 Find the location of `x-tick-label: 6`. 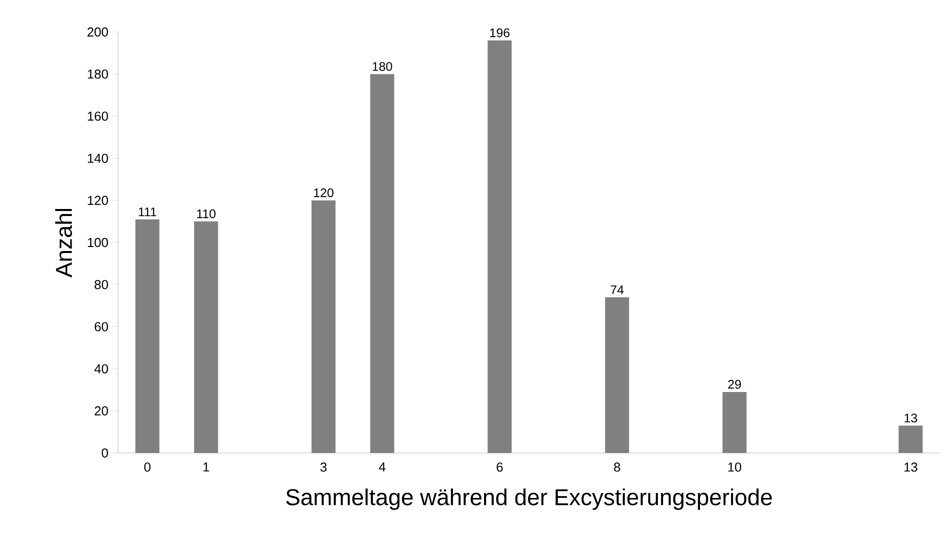

x-tick-label: 6 is located at coordinates (499, 467).